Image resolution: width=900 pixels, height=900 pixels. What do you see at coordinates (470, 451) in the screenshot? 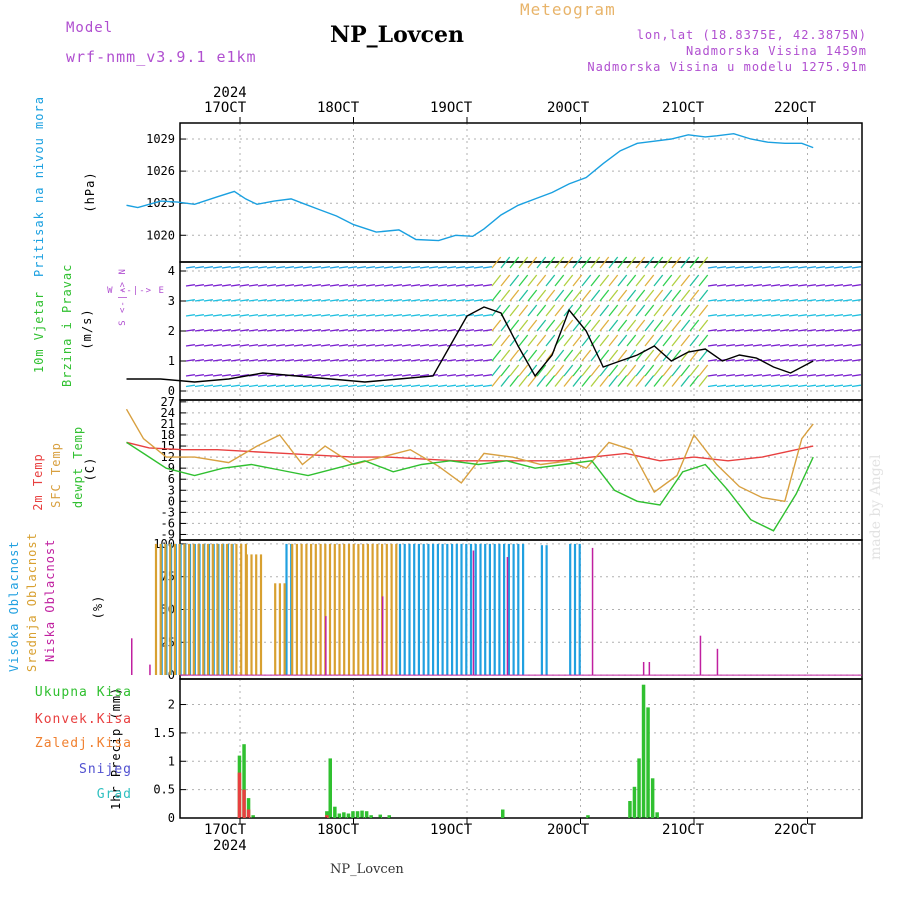
I see `temp-t2m-line` at bounding box center [470, 451].